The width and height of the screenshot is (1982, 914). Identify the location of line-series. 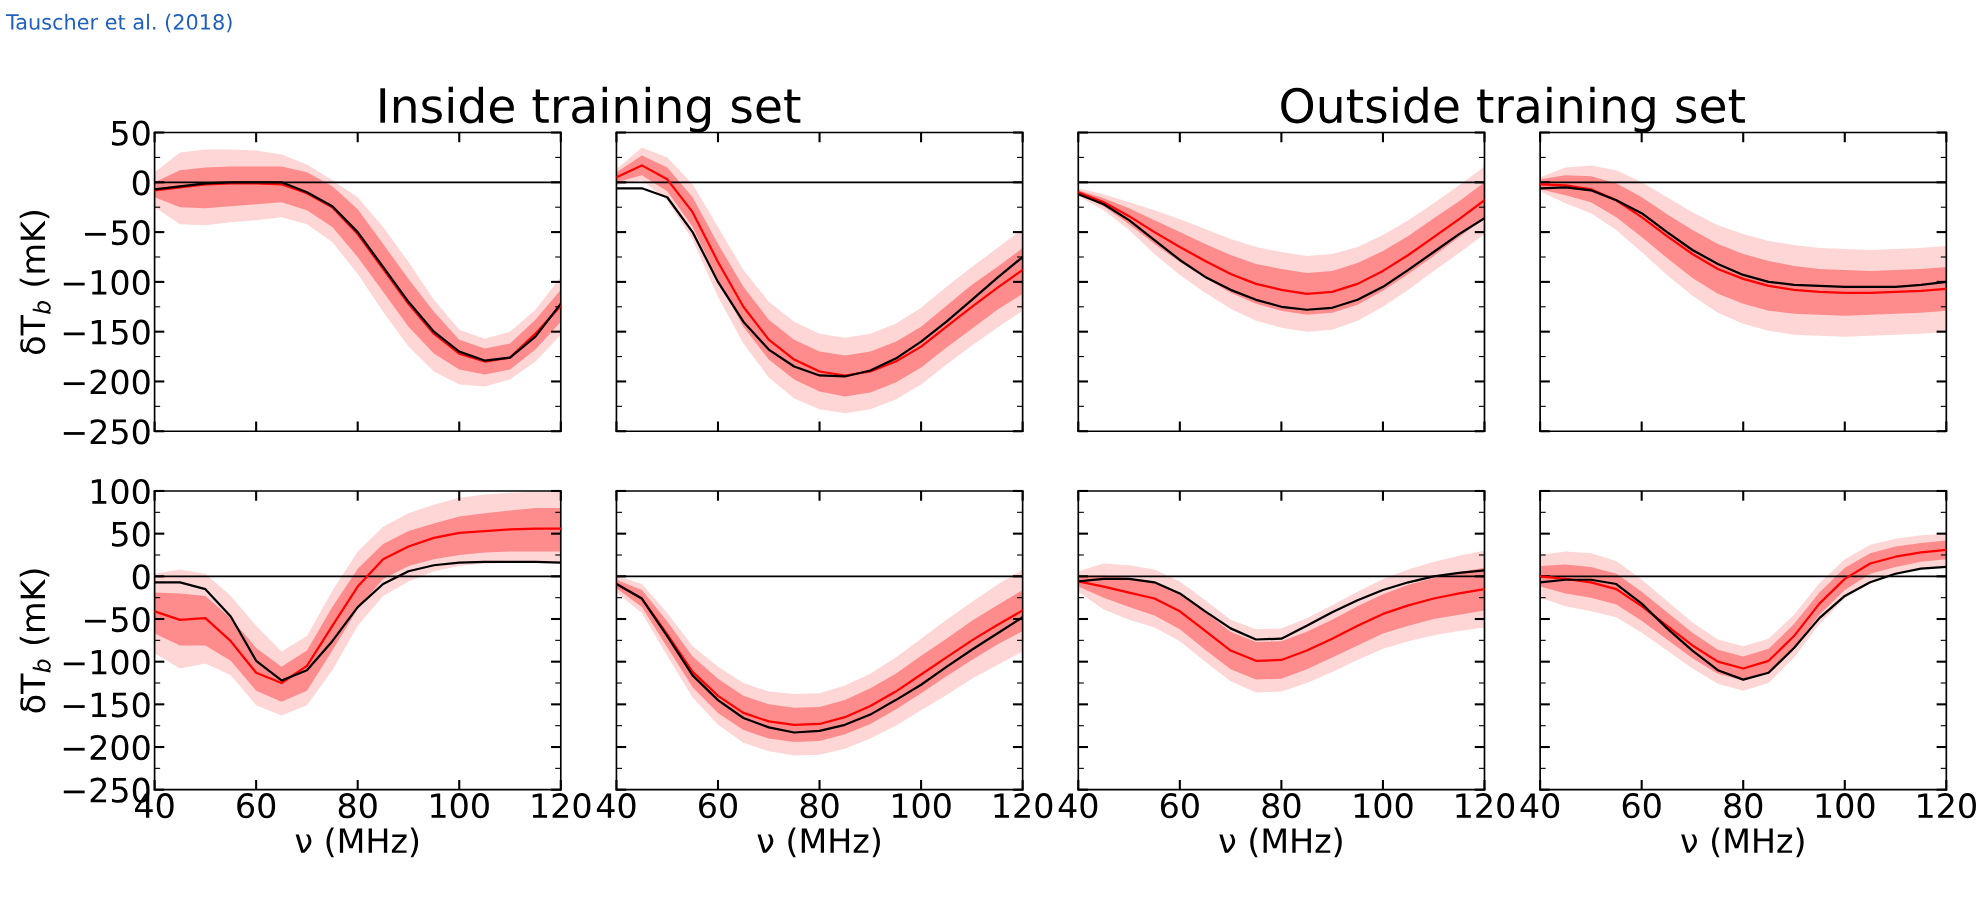
(357, 606).